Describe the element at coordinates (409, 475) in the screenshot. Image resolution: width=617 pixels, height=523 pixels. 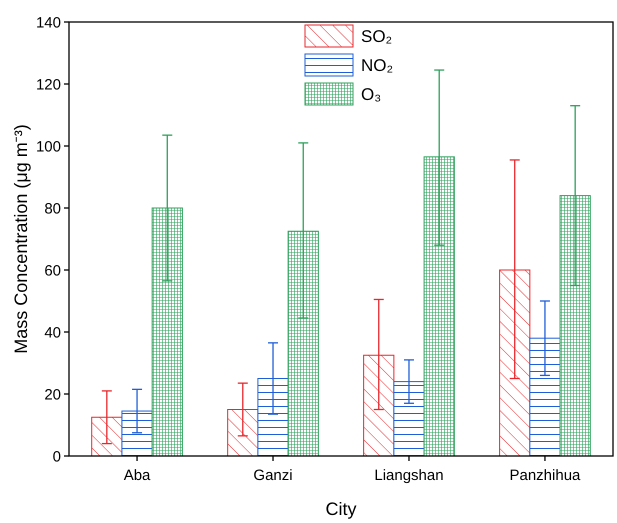
I see `x-tick-label: Liangshan` at that location.